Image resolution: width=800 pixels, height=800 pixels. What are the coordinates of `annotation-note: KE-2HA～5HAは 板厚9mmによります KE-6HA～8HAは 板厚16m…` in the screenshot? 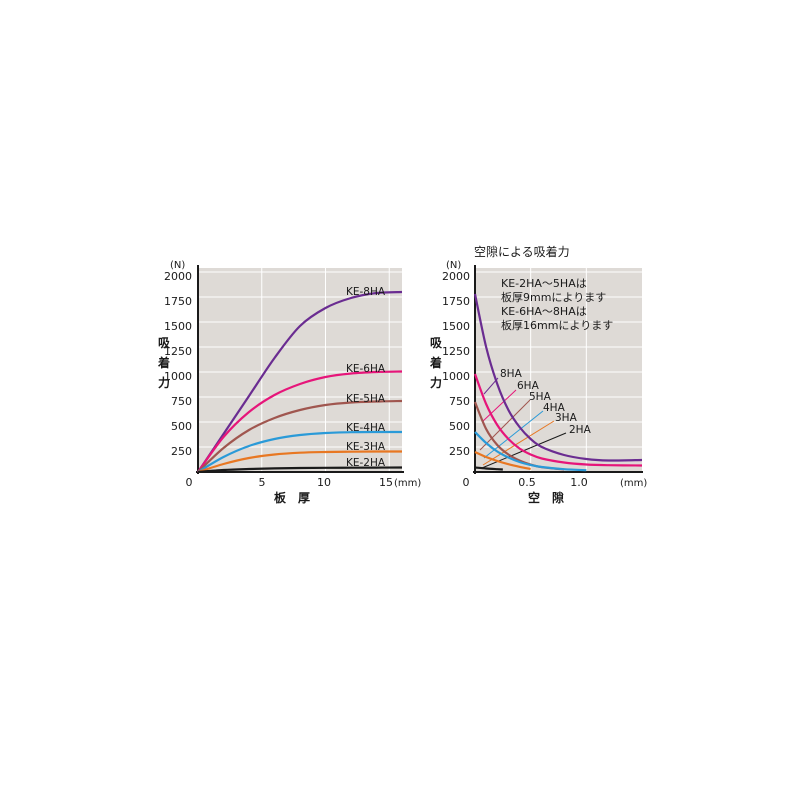 It's located at (557, 304).